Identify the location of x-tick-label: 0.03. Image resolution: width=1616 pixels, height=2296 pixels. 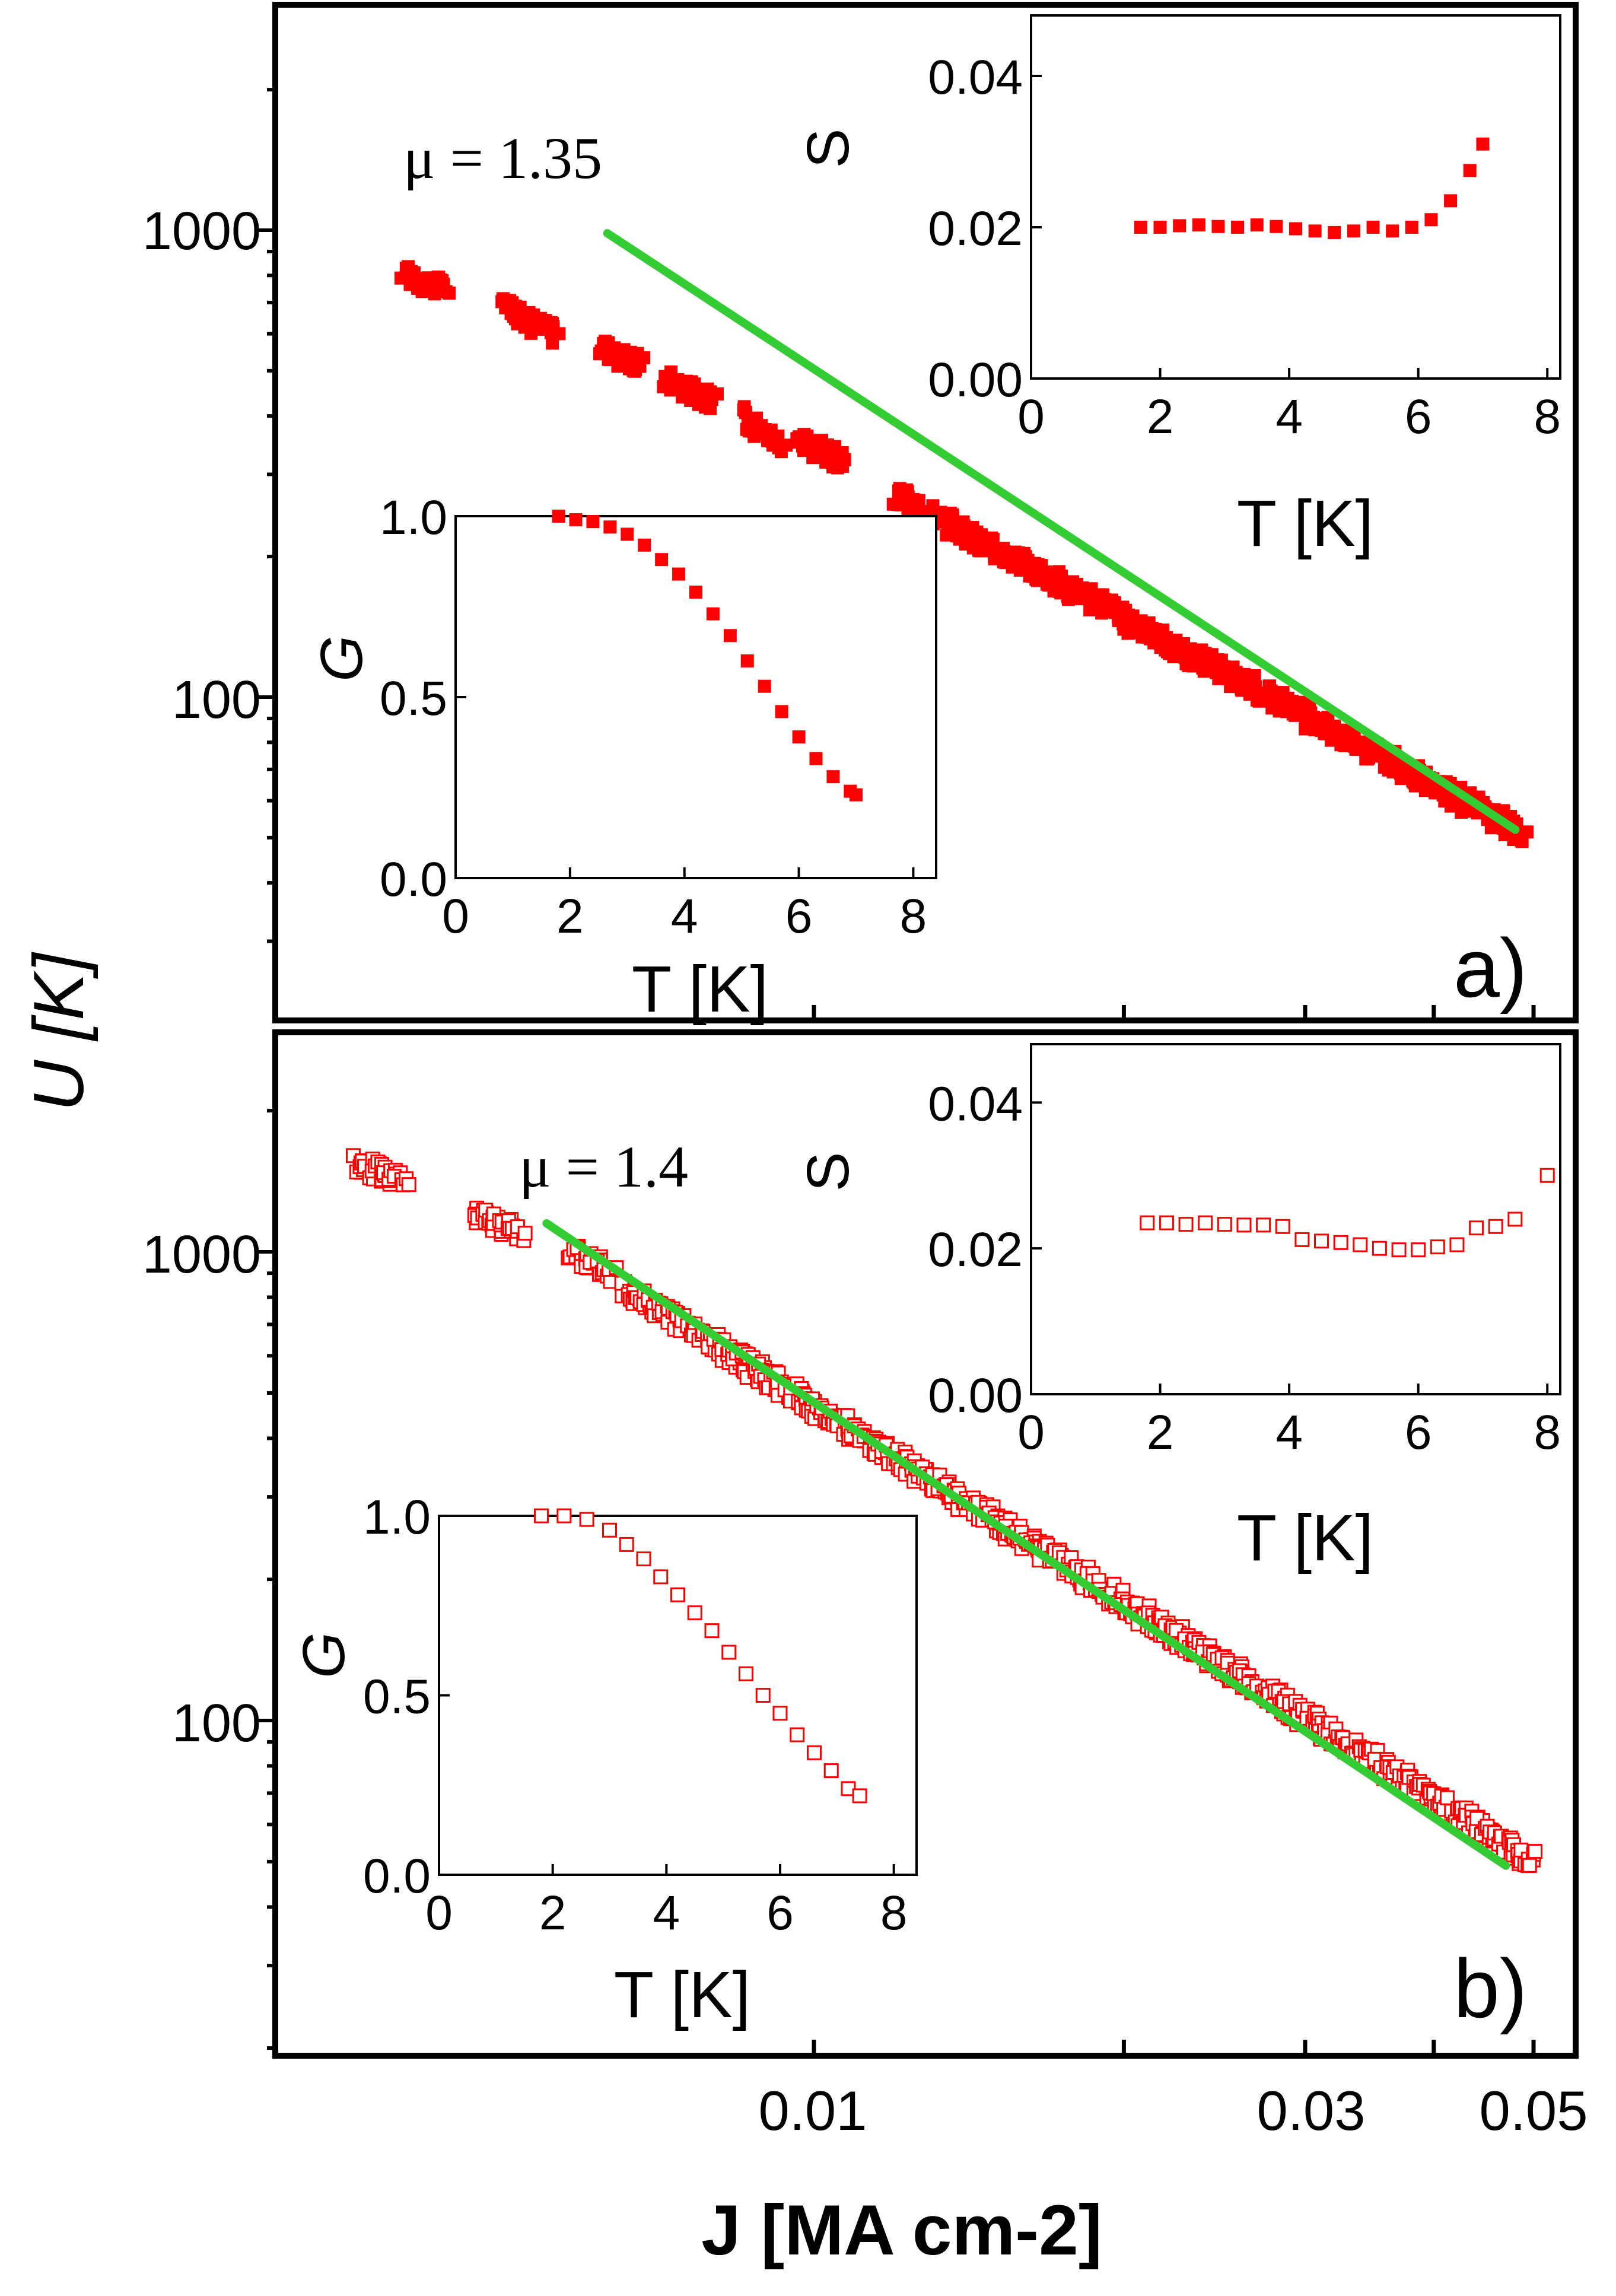
(1311, 2110).